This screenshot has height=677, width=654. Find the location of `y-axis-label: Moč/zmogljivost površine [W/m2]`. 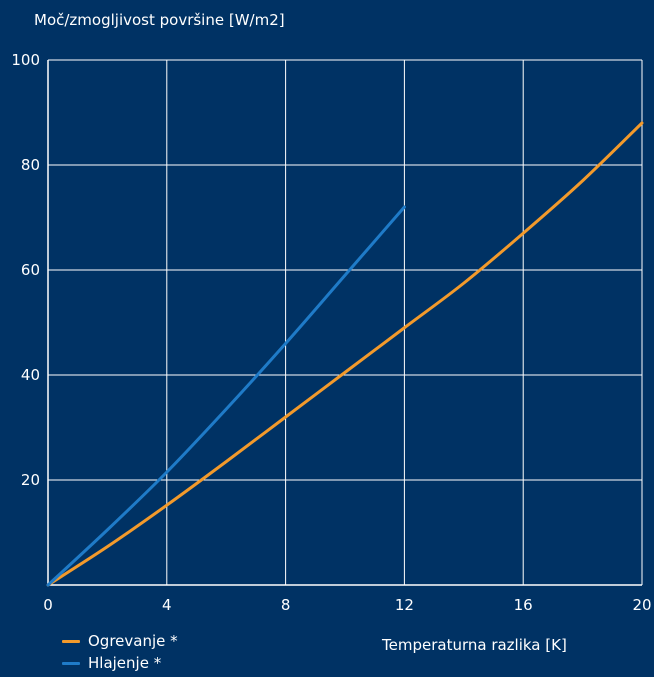

y-axis-label: Moč/zmogljivost površine [W/m2] is located at coordinates (159, 20).